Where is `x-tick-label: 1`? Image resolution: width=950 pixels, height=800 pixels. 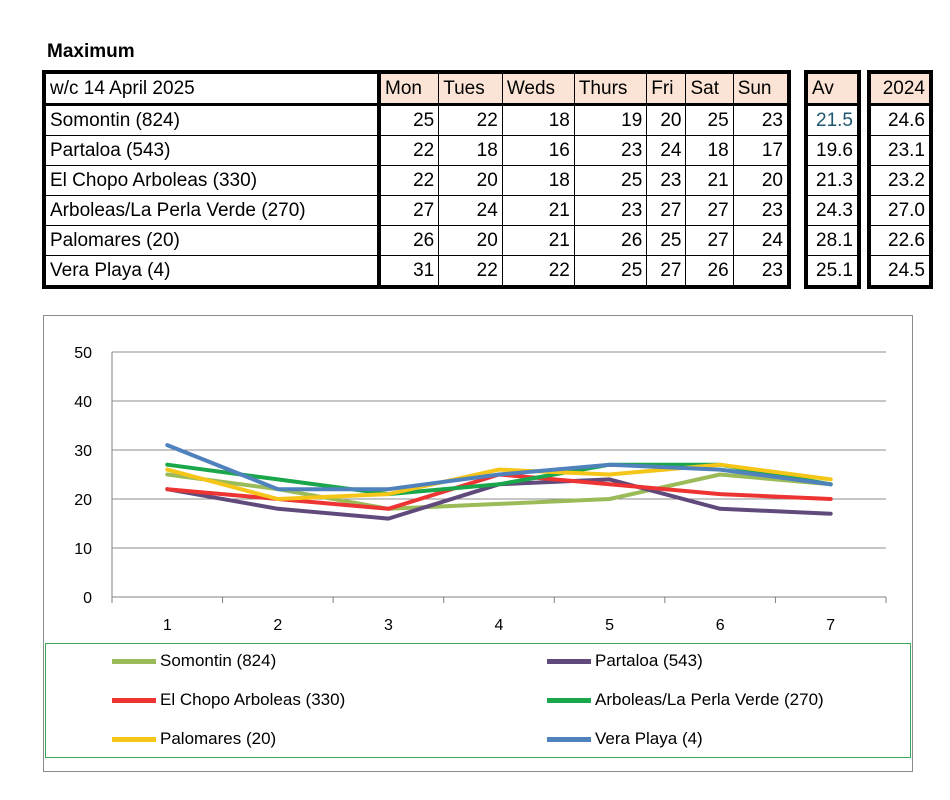
x-tick-label: 1 is located at coordinates (167, 625).